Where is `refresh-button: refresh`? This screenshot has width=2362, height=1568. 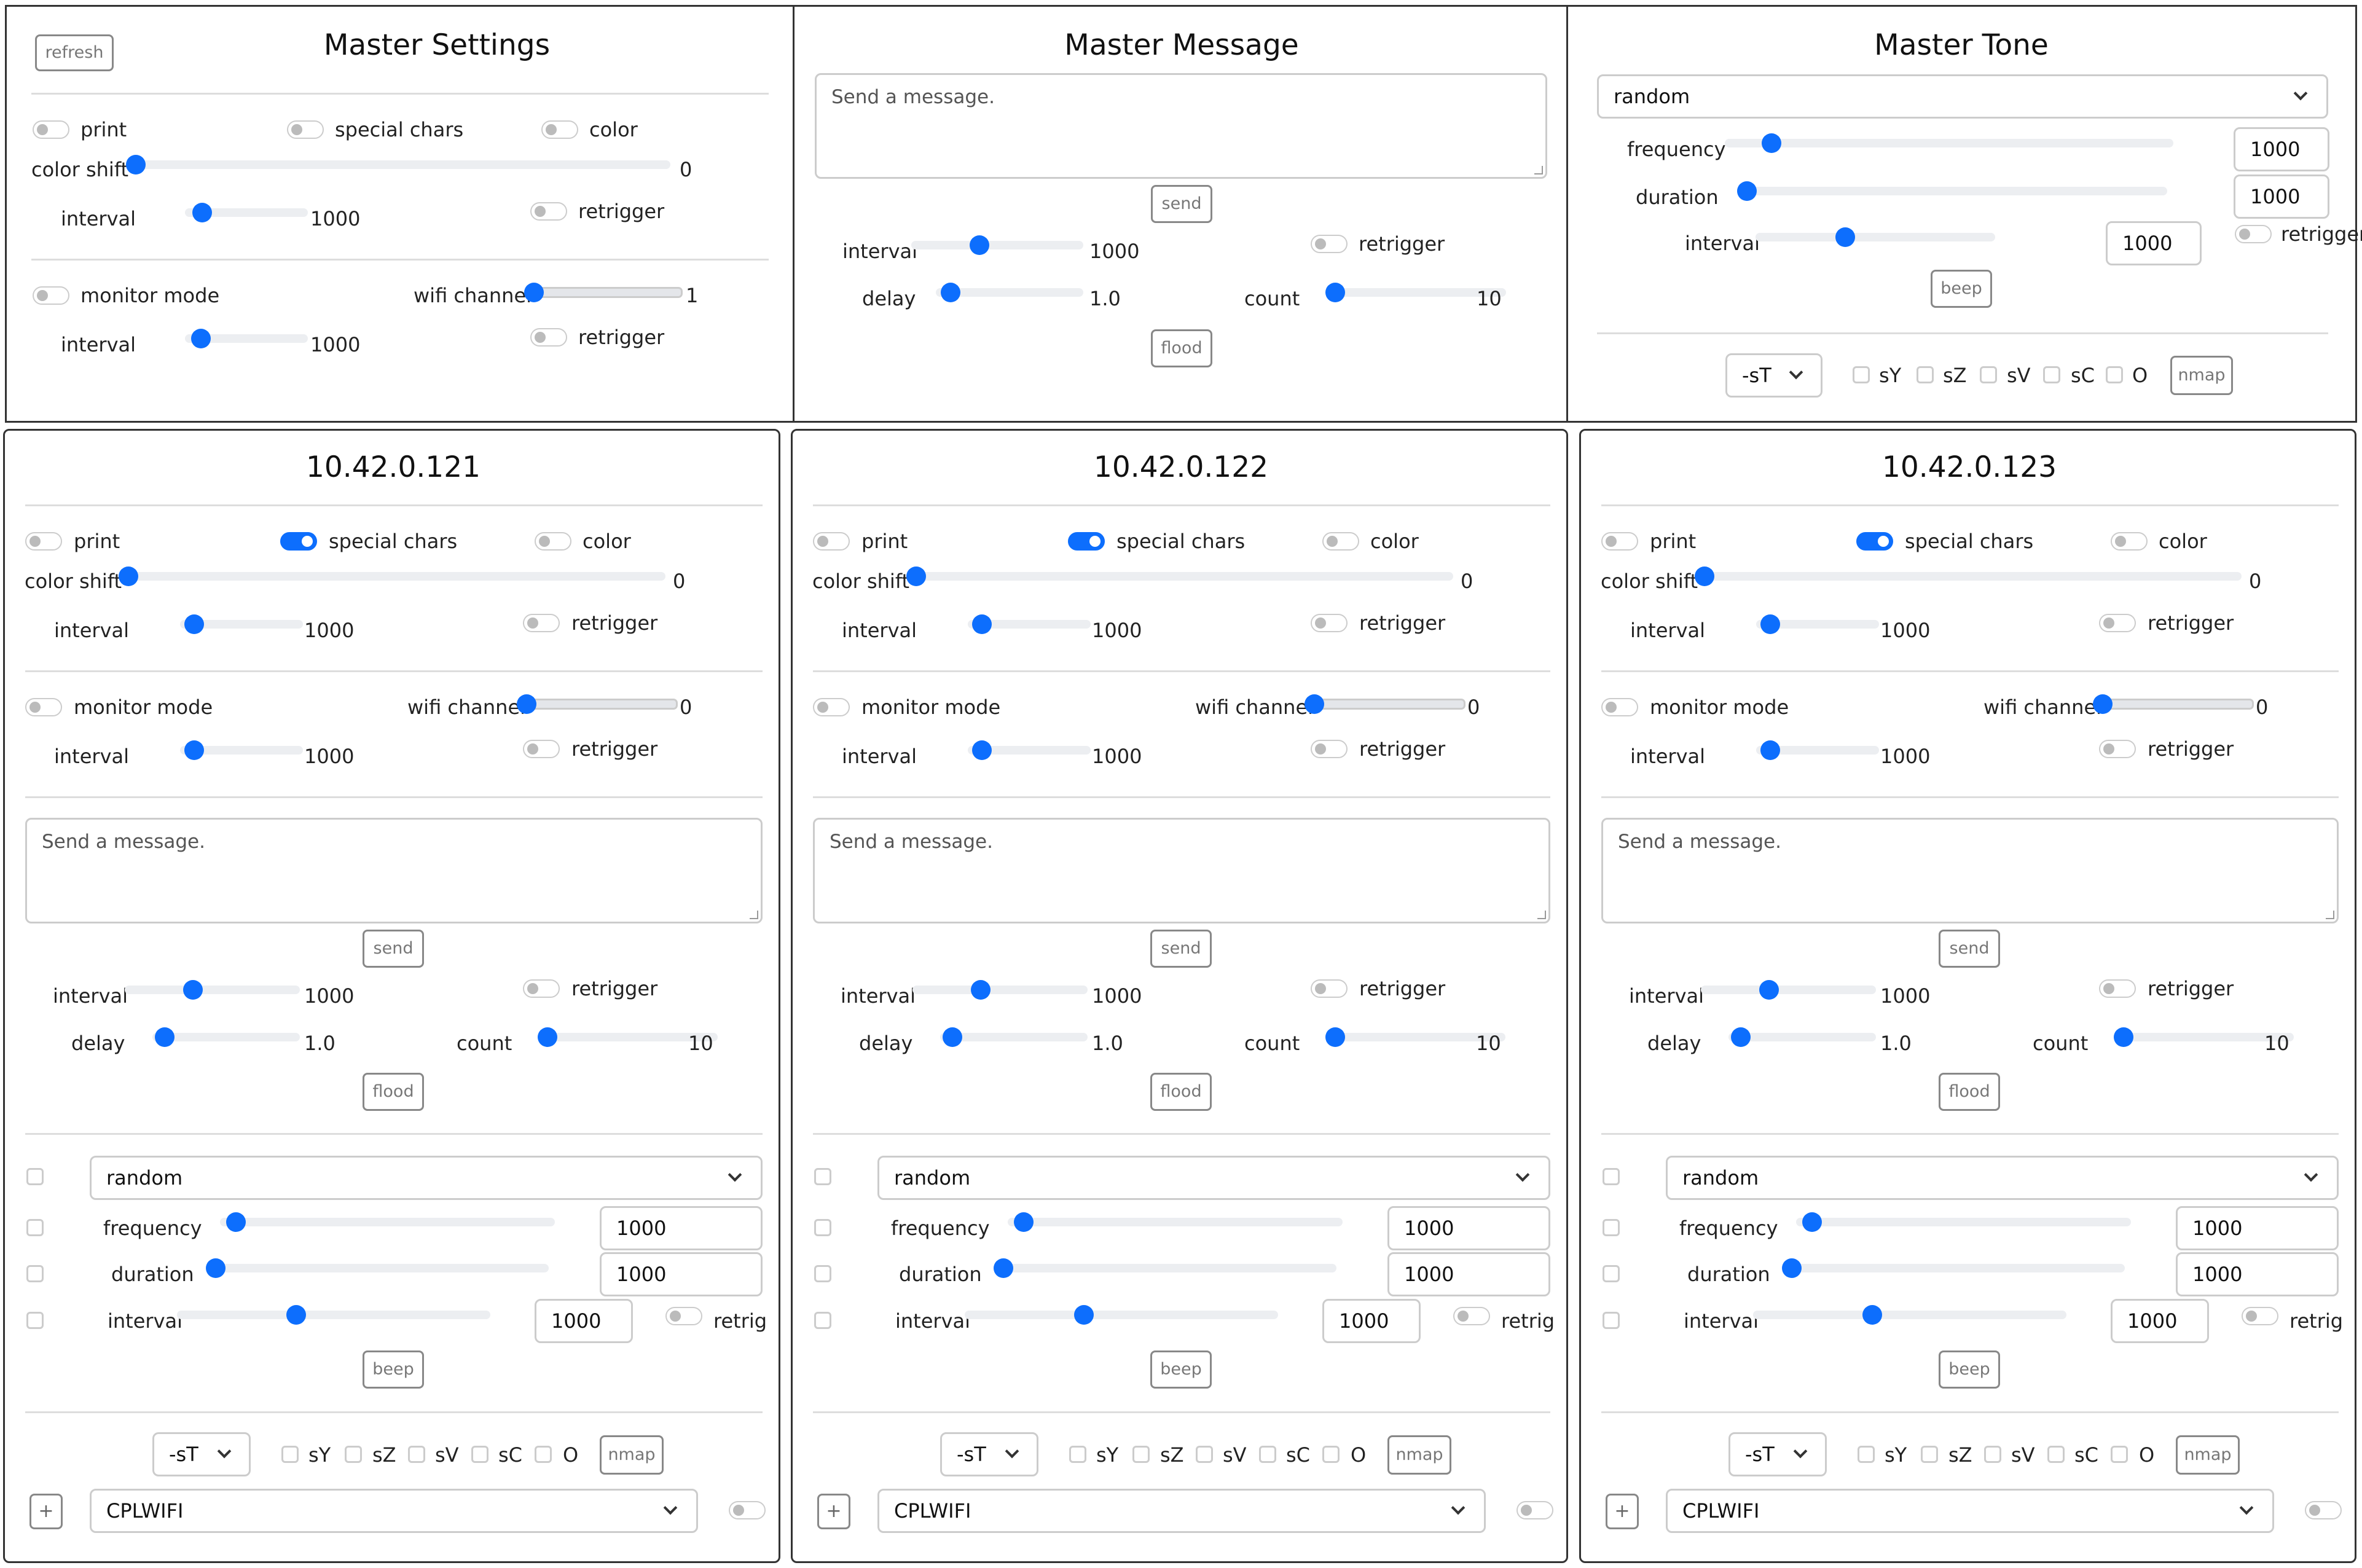 refresh-button: refresh is located at coordinates (74, 52).